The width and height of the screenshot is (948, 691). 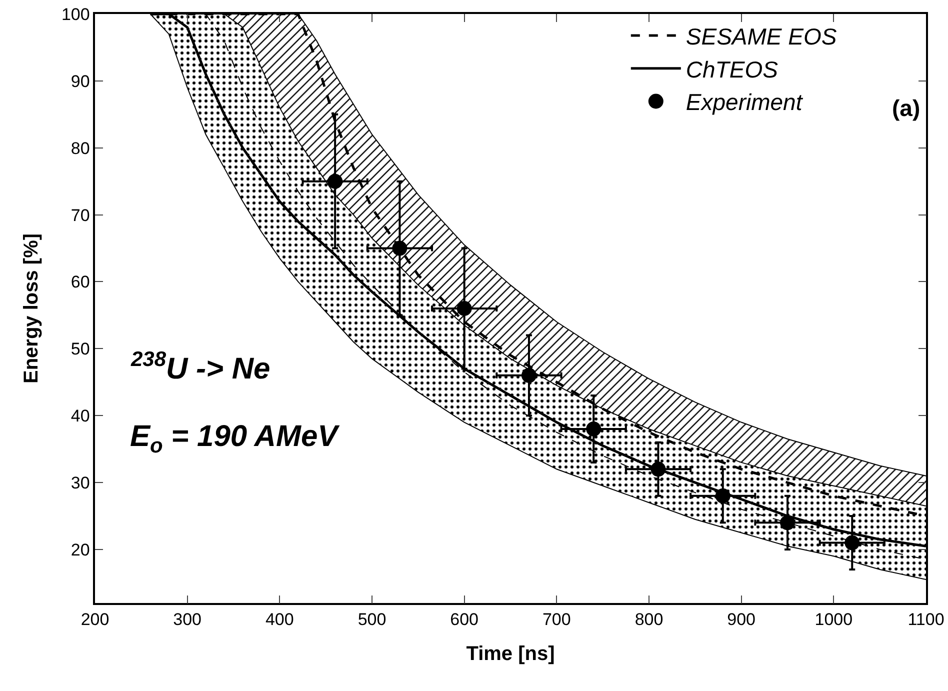 I want to click on y-axis-title: Energy loss [%], so click(x=31, y=308).